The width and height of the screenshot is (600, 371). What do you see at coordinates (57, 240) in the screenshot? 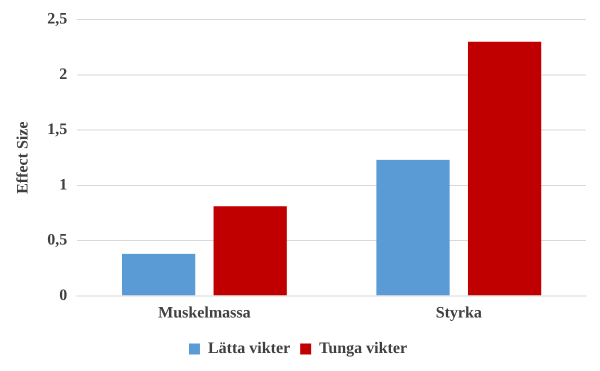
I see `y-tick-label: 0,5` at bounding box center [57, 240].